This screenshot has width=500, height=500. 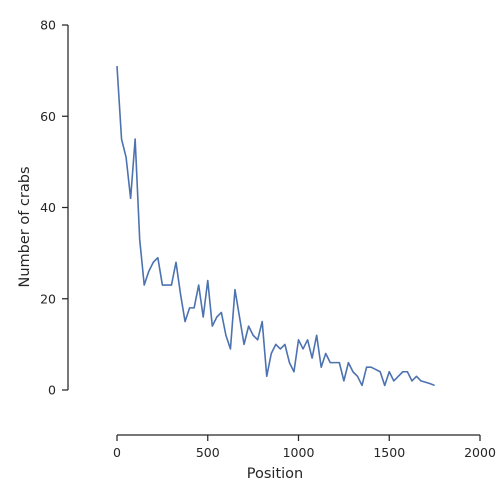 I want to click on x-tick-label: 500, so click(x=208, y=452).